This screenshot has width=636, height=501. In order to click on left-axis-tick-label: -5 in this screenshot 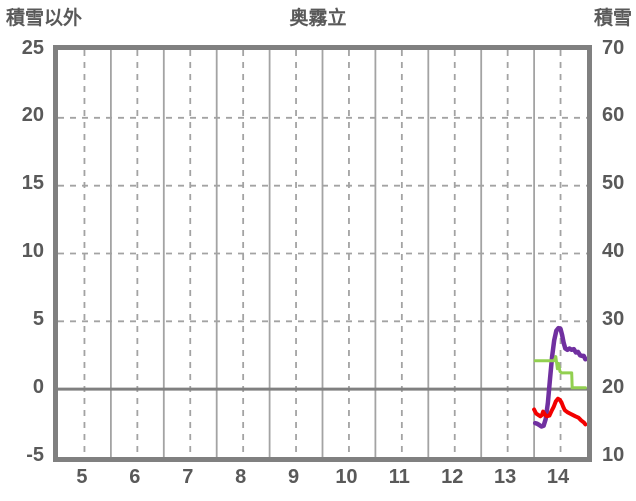, I will do `click(35, 454)`.